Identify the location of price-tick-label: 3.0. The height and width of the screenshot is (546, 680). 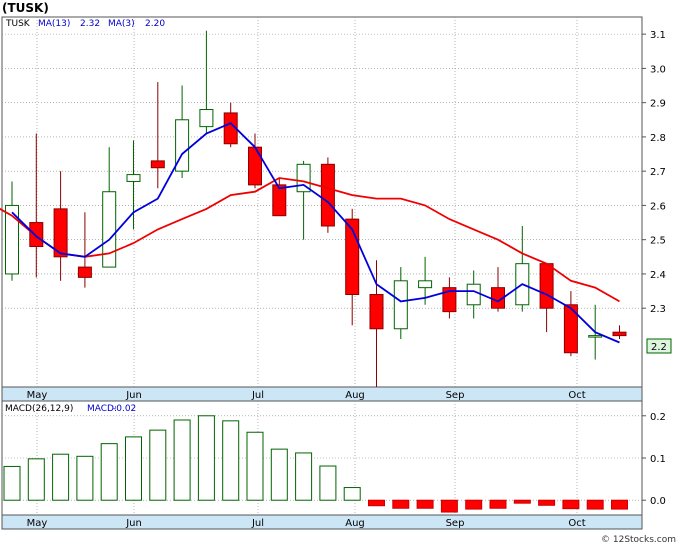
(658, 69).